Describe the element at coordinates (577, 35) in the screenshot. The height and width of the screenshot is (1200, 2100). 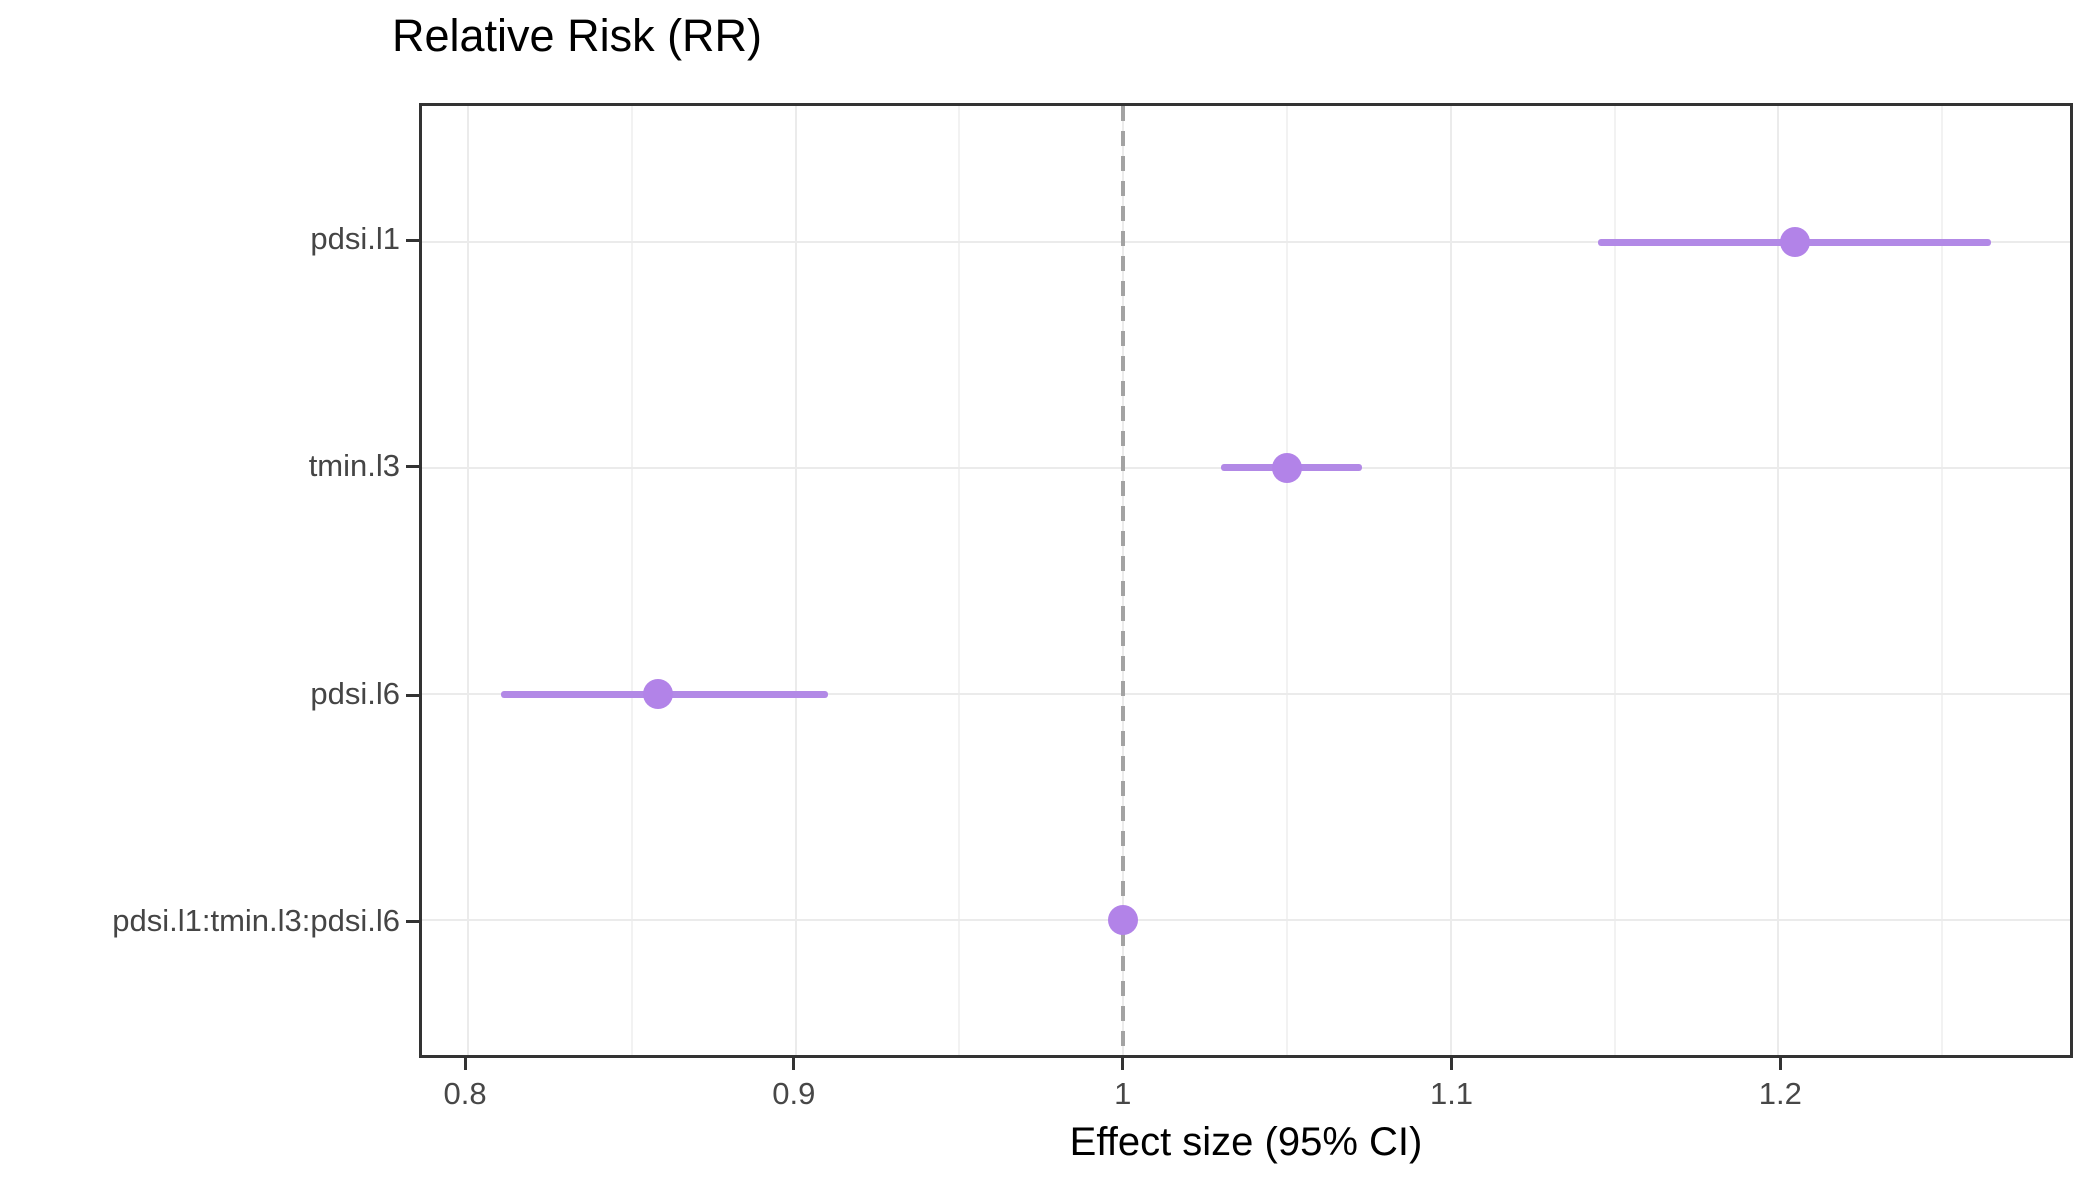
I see `chart-title: Relative Risk (RR)` at that location.